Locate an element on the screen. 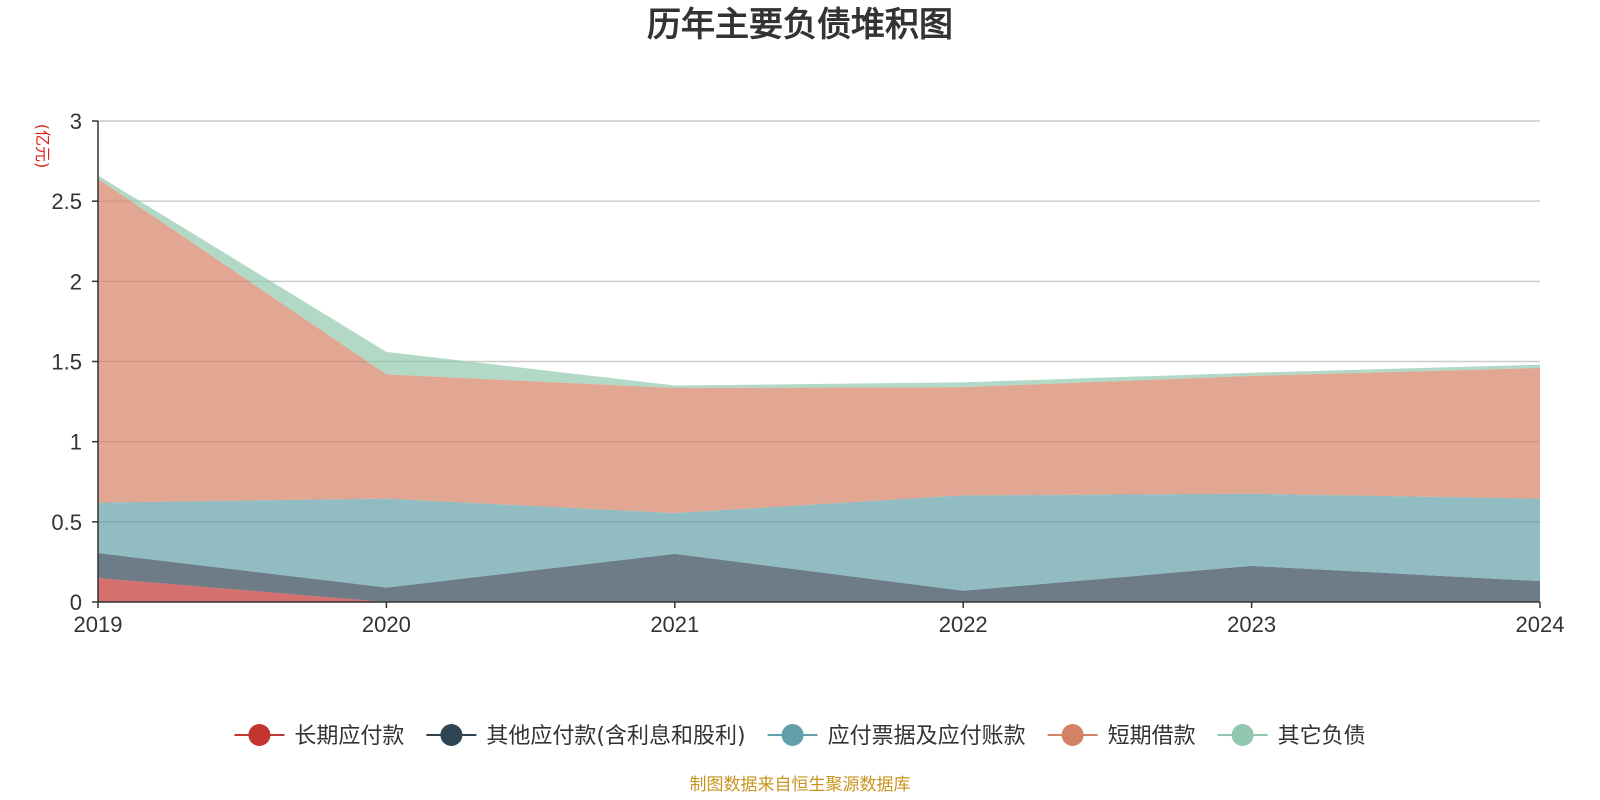 Image resolution: width=1600 pixels, height=800 pixels. legend-item-1: 其他应付款(含利息和股利) is located at coordinates (586, 736).